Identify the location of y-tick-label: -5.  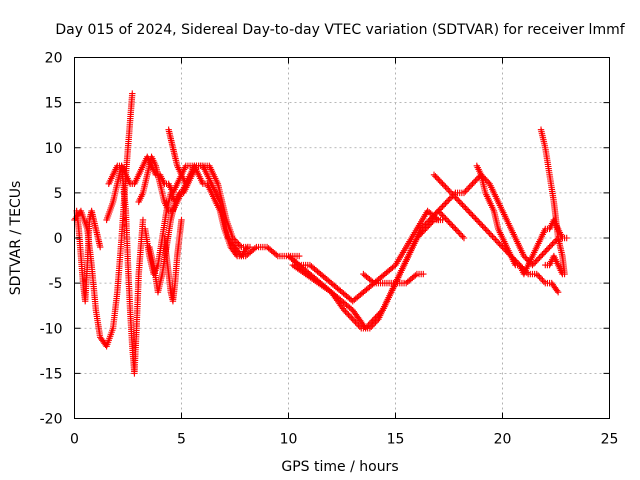
(56, 284).